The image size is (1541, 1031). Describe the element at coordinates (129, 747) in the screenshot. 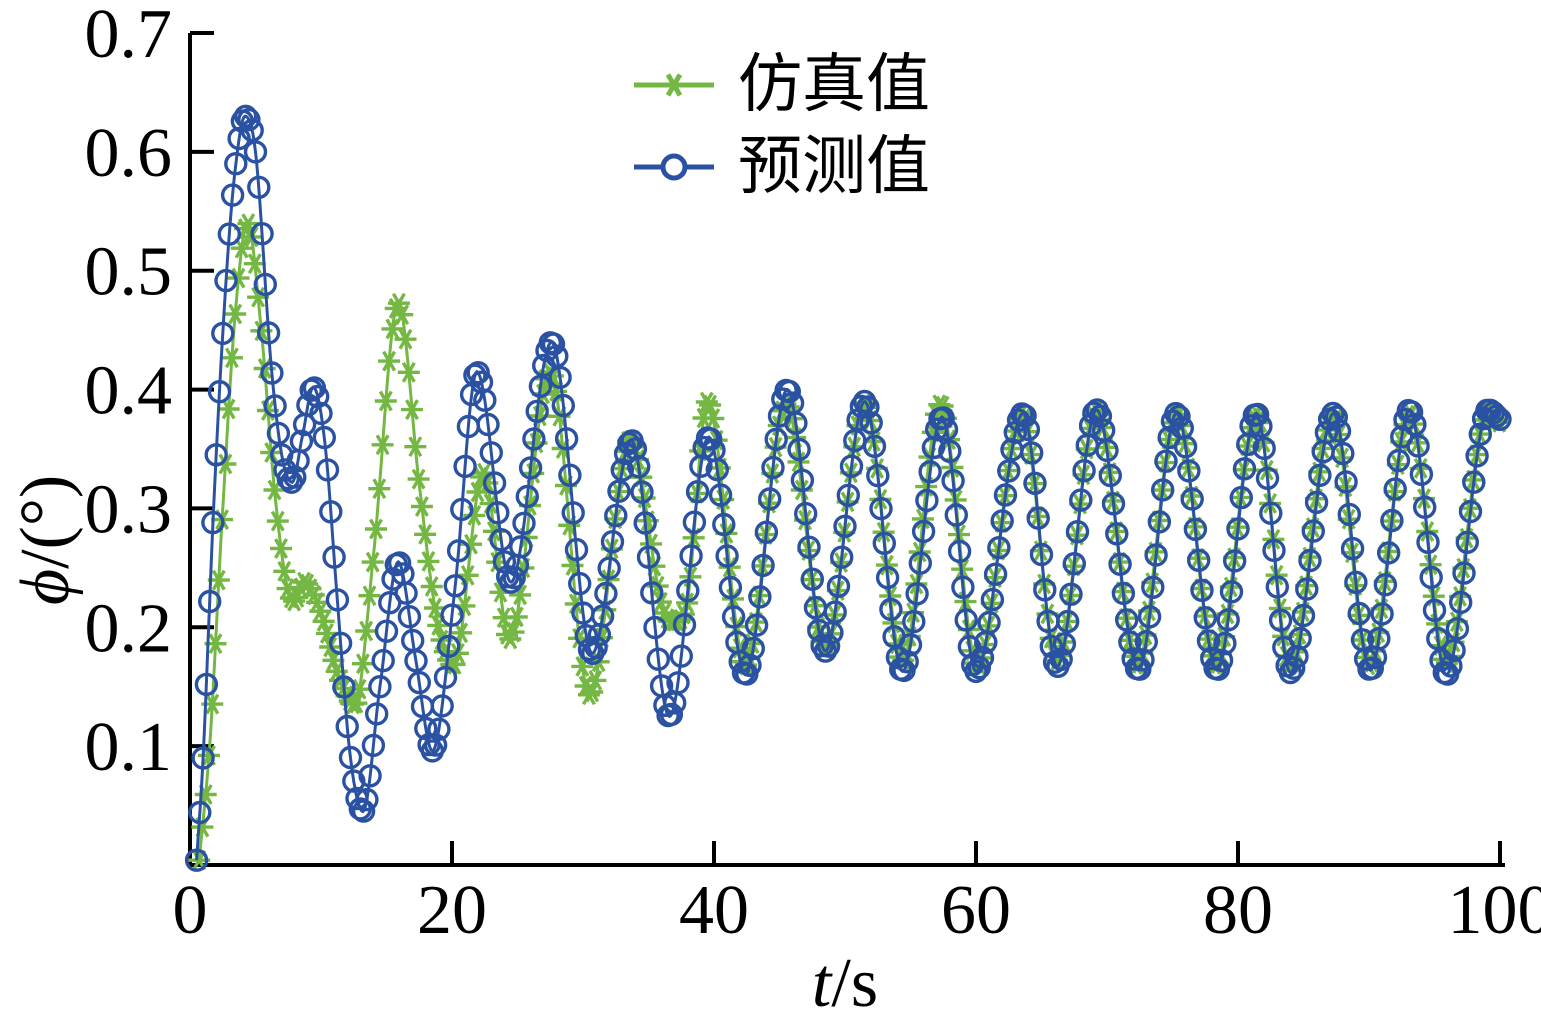

I see `y-tick-label: 0.1` at that location.